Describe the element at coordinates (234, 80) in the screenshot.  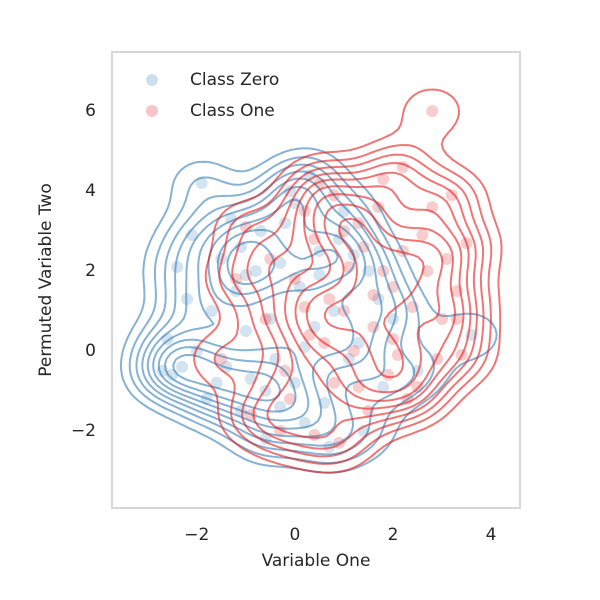
I see `legend-label: Class Zero` at that location.